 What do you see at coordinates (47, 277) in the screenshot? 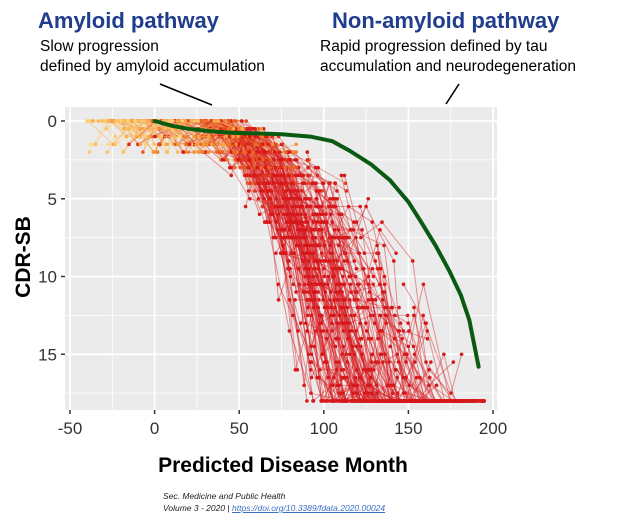
I see `y-tick-label: 10` at bounding box center [47, 277].